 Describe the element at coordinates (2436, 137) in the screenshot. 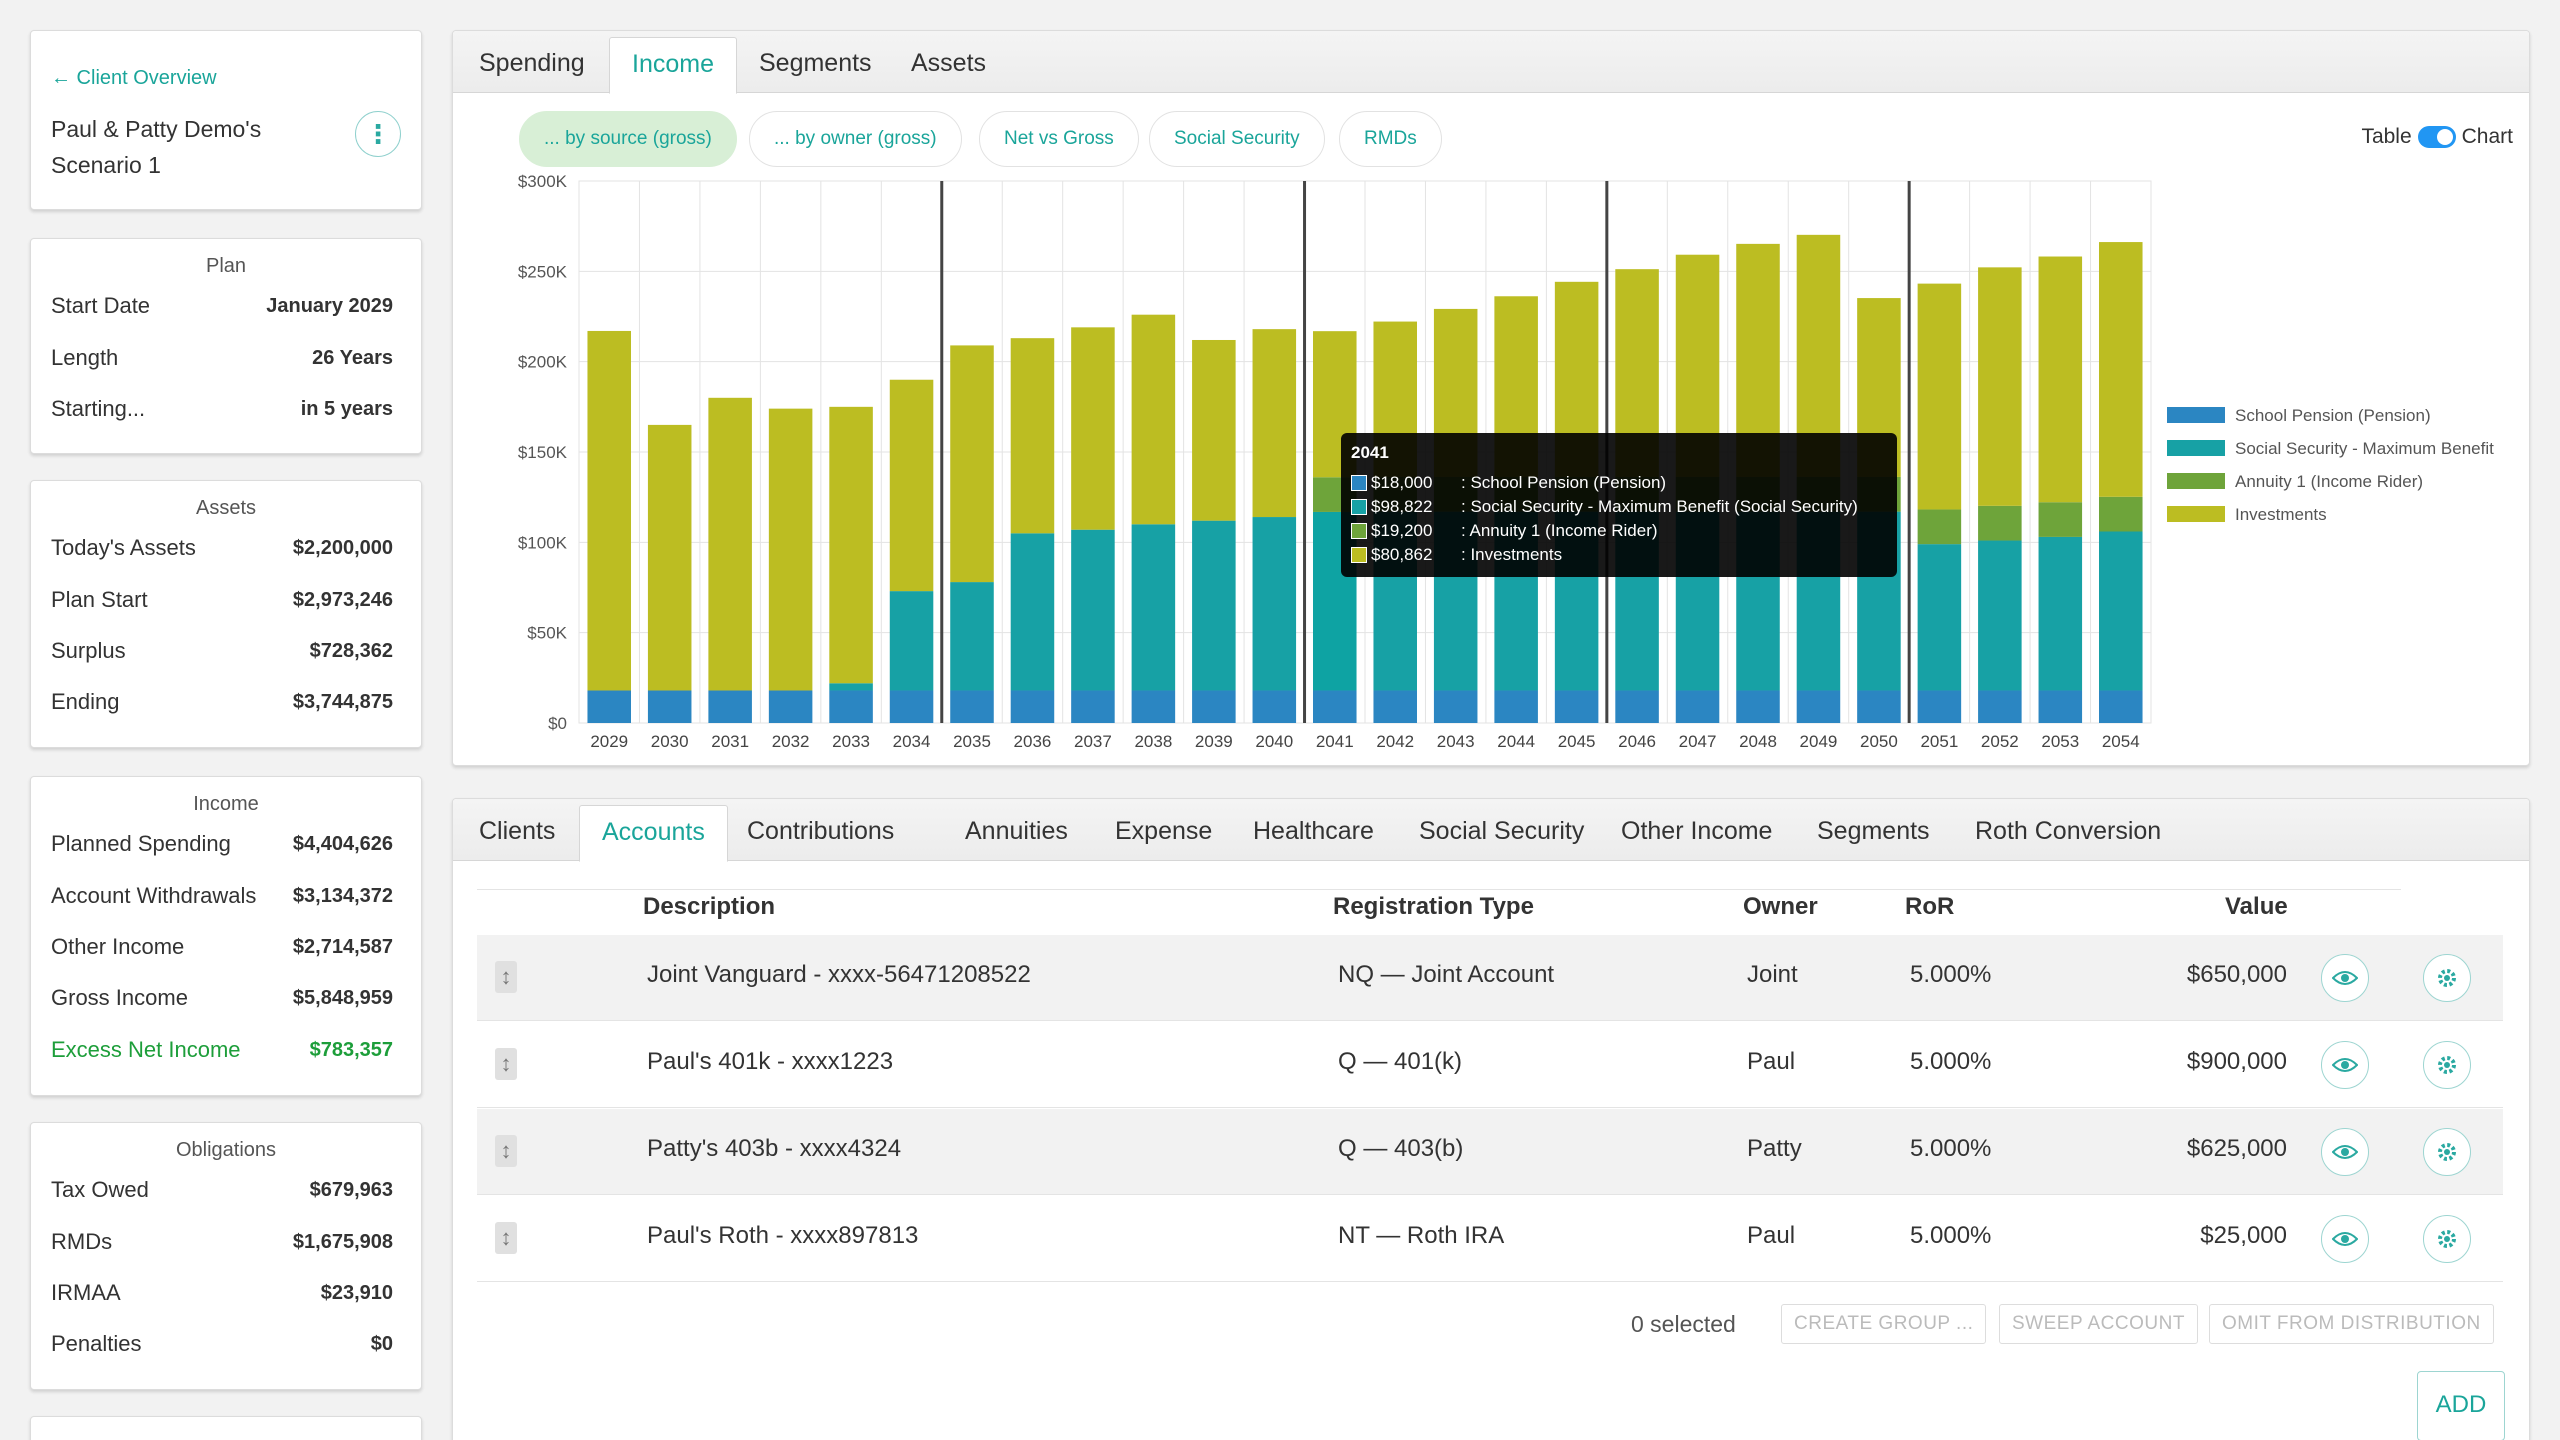

I see `view-switch` at that location.